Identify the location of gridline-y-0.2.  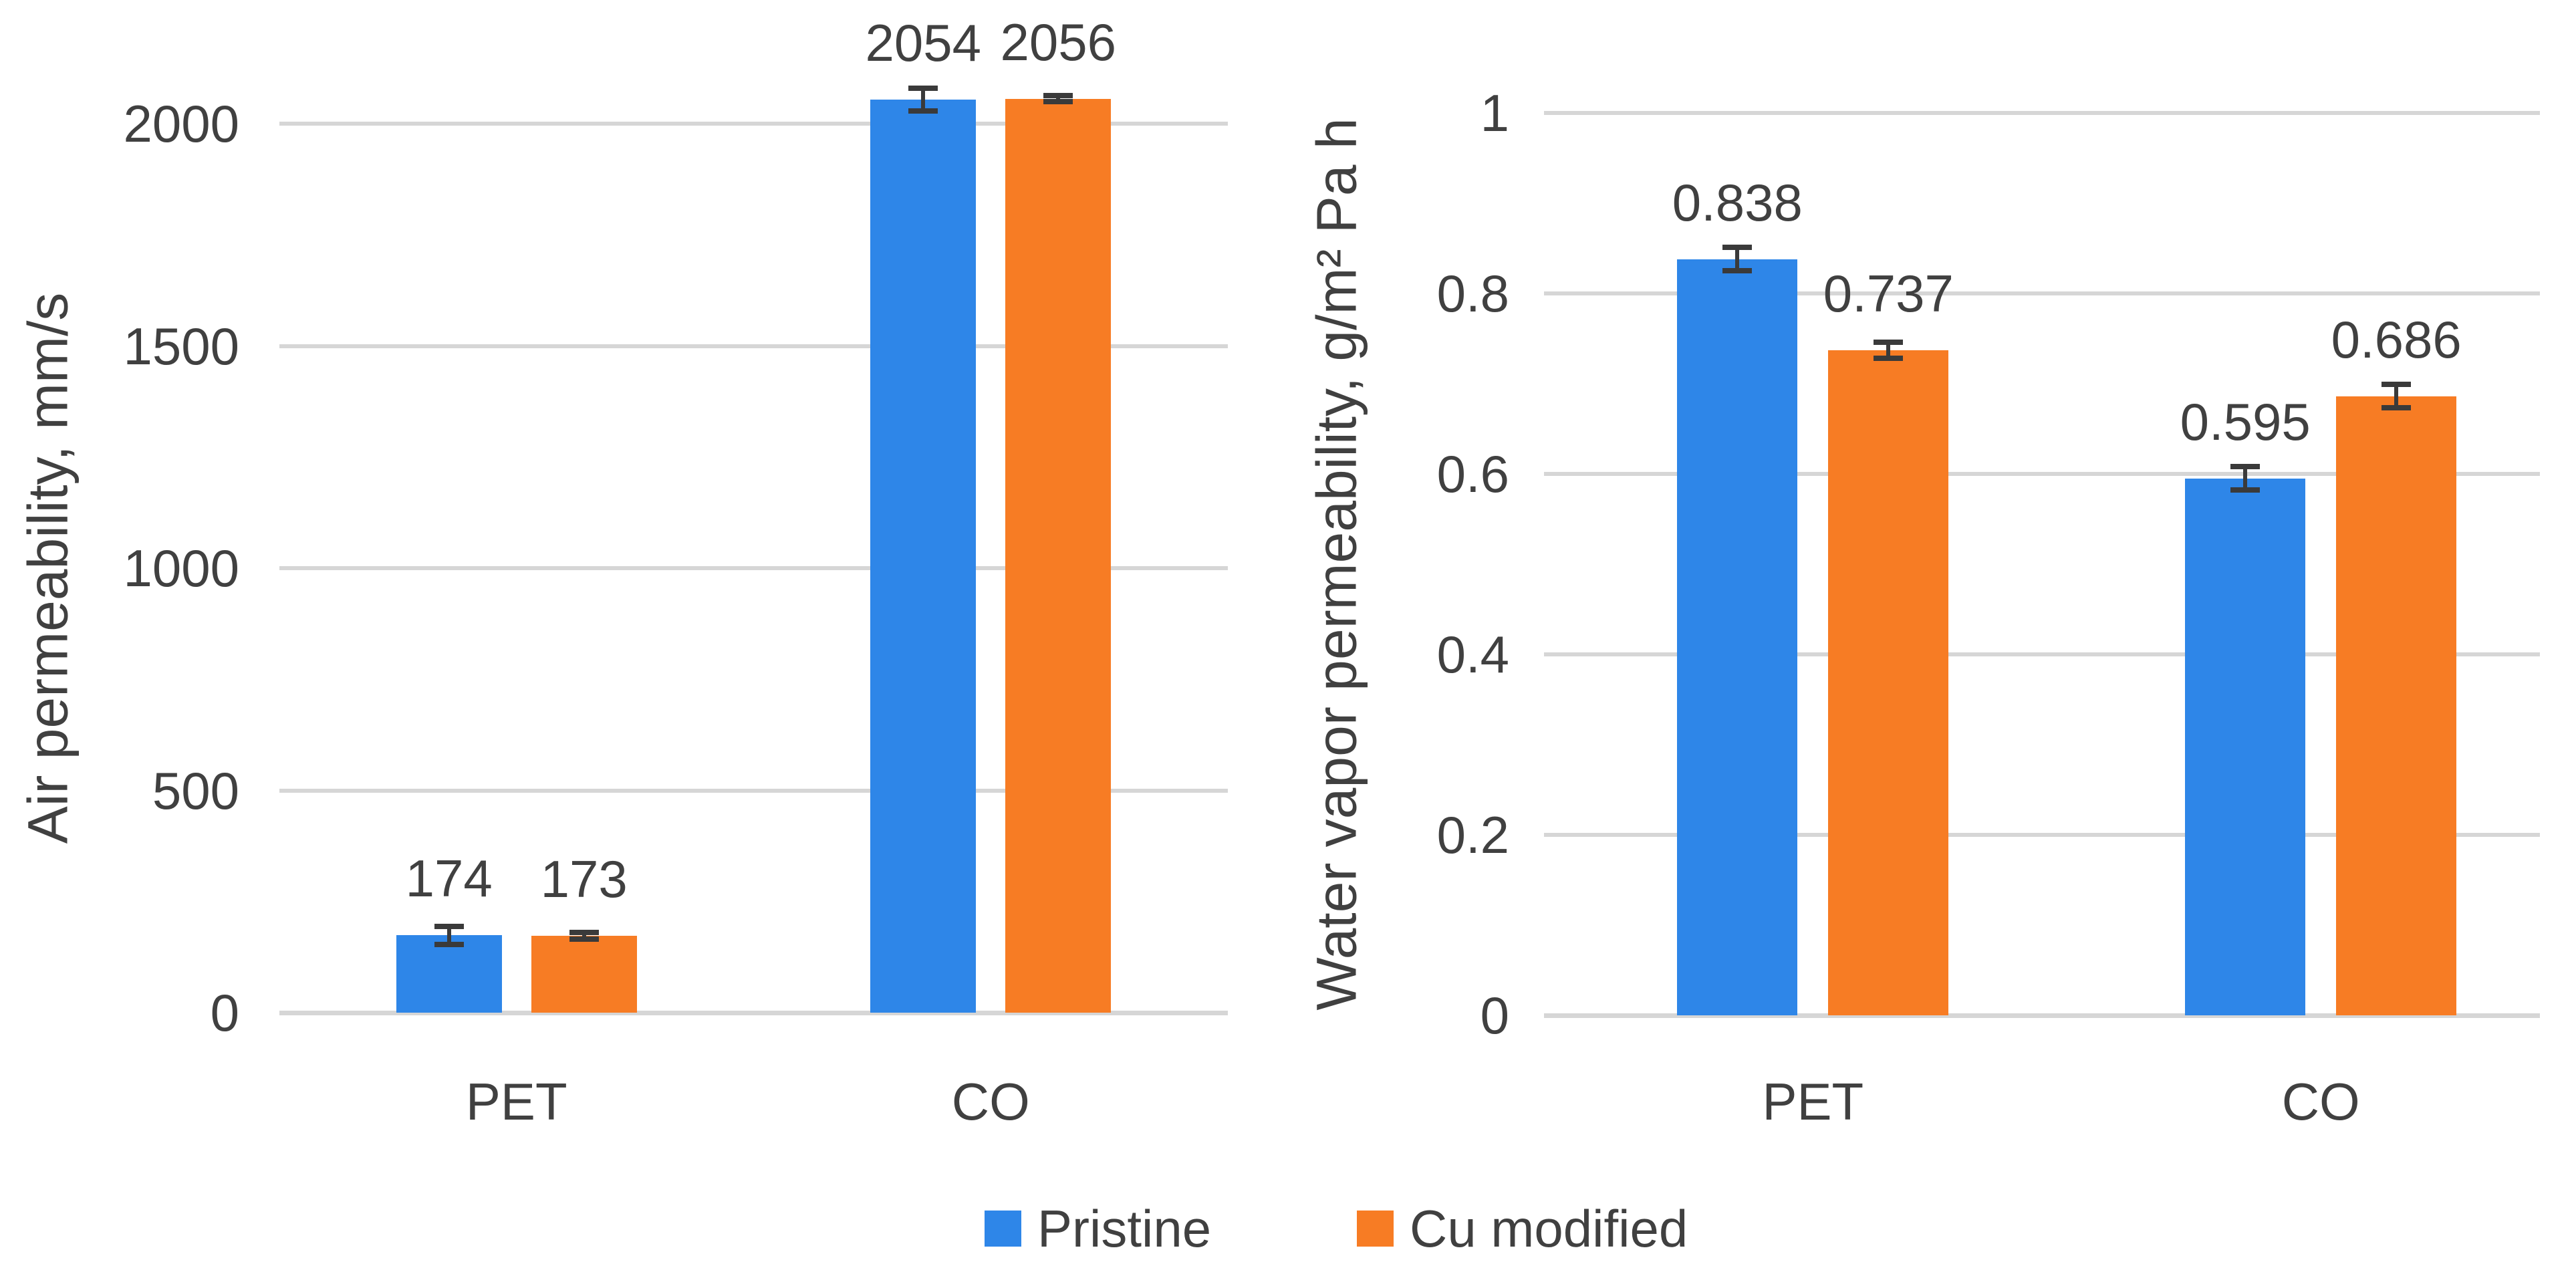
(2042, 835).